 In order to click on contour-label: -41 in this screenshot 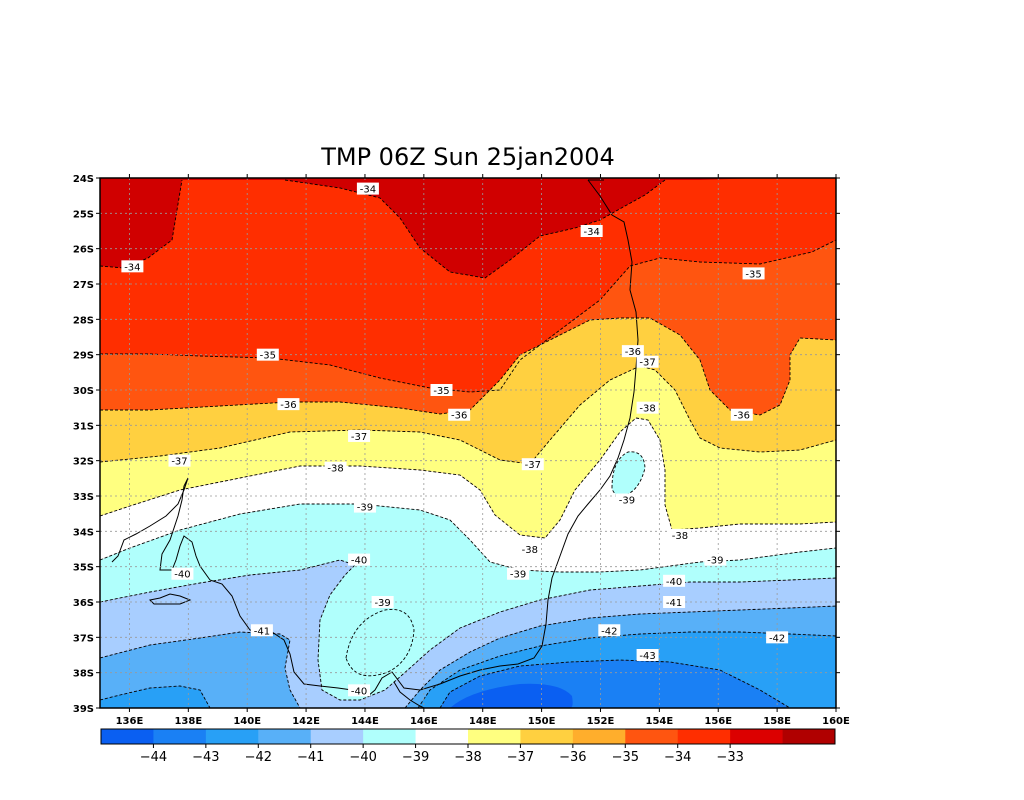, I will do `click(261, 630)`.